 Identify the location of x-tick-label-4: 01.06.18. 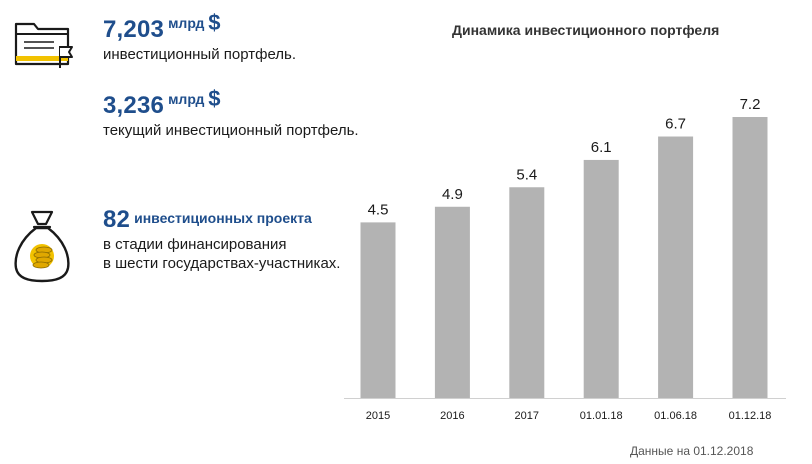
(675, 416).